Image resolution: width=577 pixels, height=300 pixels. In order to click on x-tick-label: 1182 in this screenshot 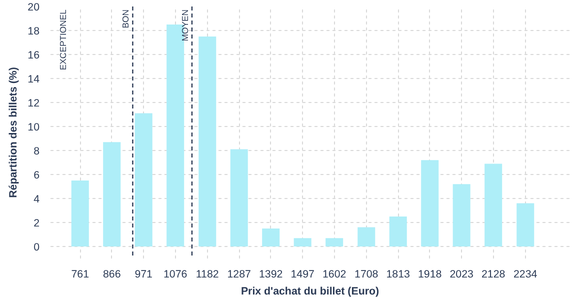, I will do `click(207, 274)`.